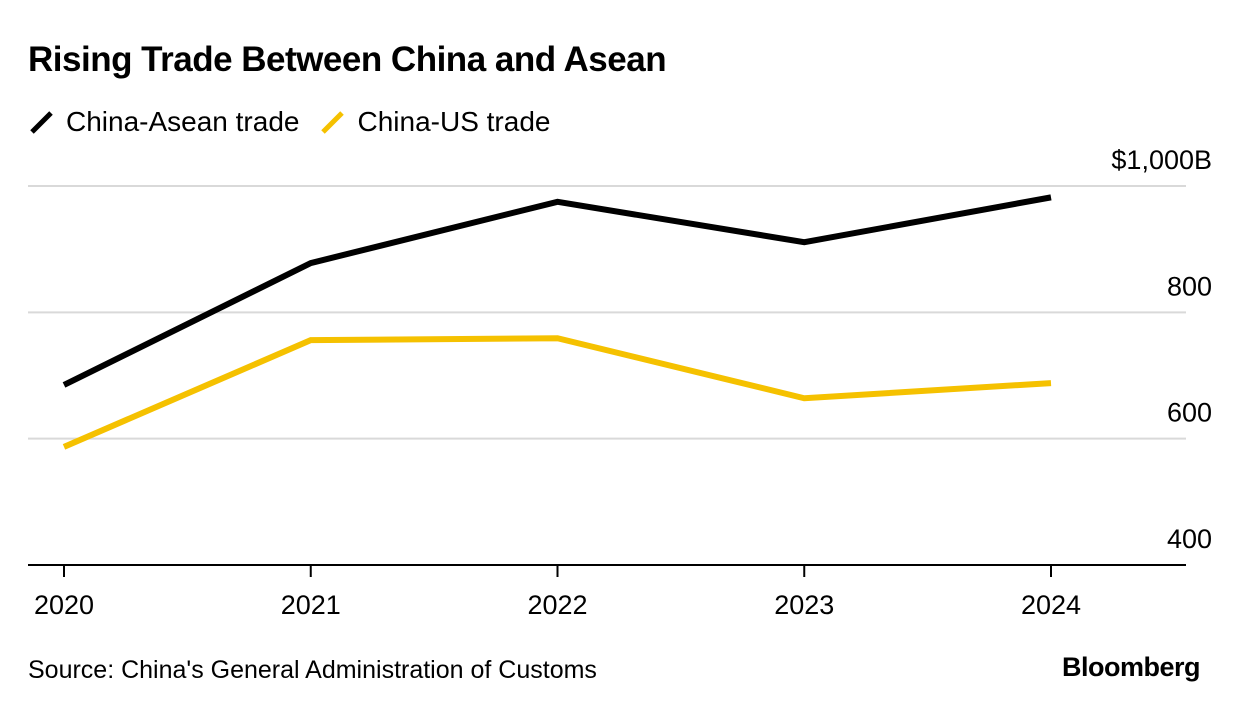 This screenshot has width=1240, height=714. What do you see at coordinates (607, 570) in the screenshot?
I see `x-axis` at bounding box center [607, 570].